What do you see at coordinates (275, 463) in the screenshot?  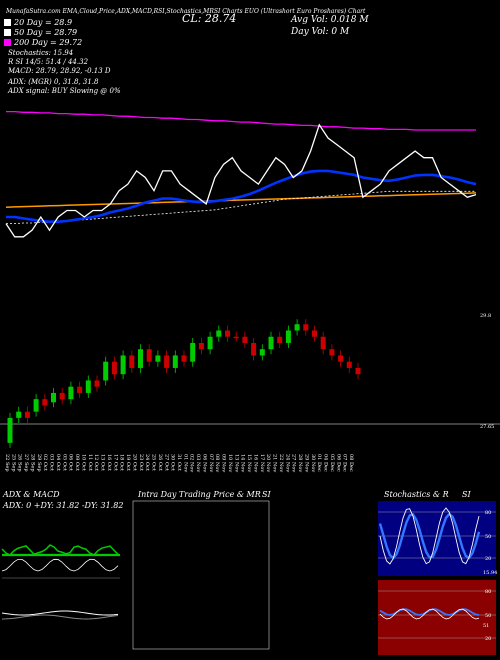 I see `date-tick: 21 Nov` at bounding box center [275, 463].